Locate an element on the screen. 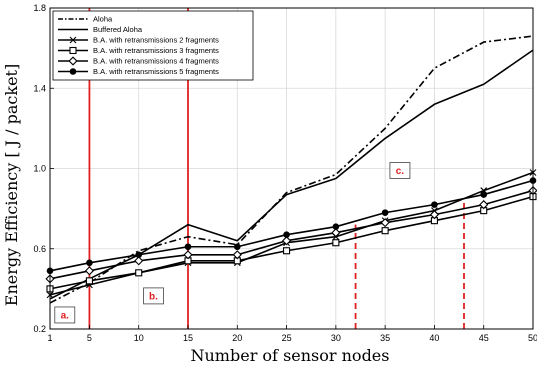  y-tick-label: 1.0 is located at coordinates (39, 169).